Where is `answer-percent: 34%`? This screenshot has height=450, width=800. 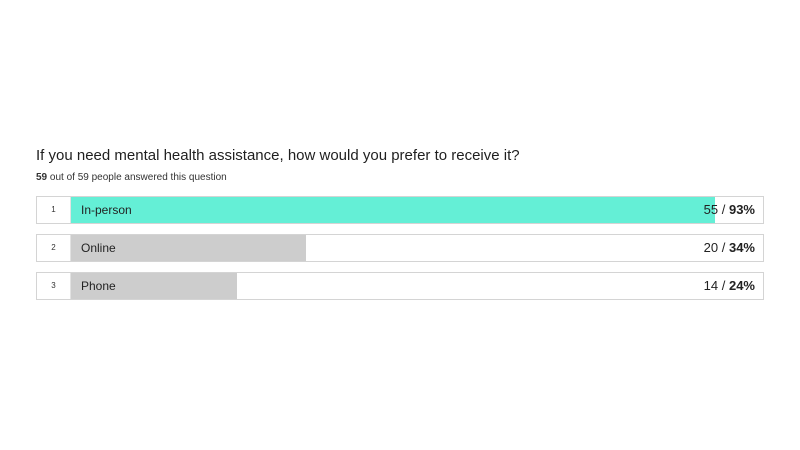 answer-percent: 34% is located at coordinates (741, 247).